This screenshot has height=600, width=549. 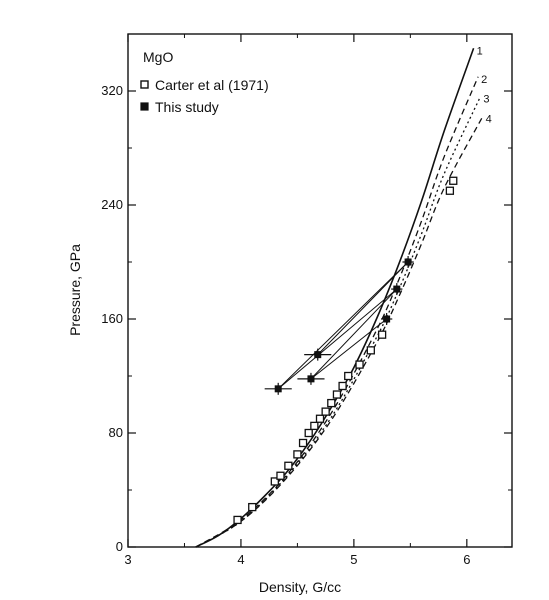 What do you see at coordinates (112, 90) in the screenshot?
I see `y-tick-label: 320` at bounding box center [112, 90].